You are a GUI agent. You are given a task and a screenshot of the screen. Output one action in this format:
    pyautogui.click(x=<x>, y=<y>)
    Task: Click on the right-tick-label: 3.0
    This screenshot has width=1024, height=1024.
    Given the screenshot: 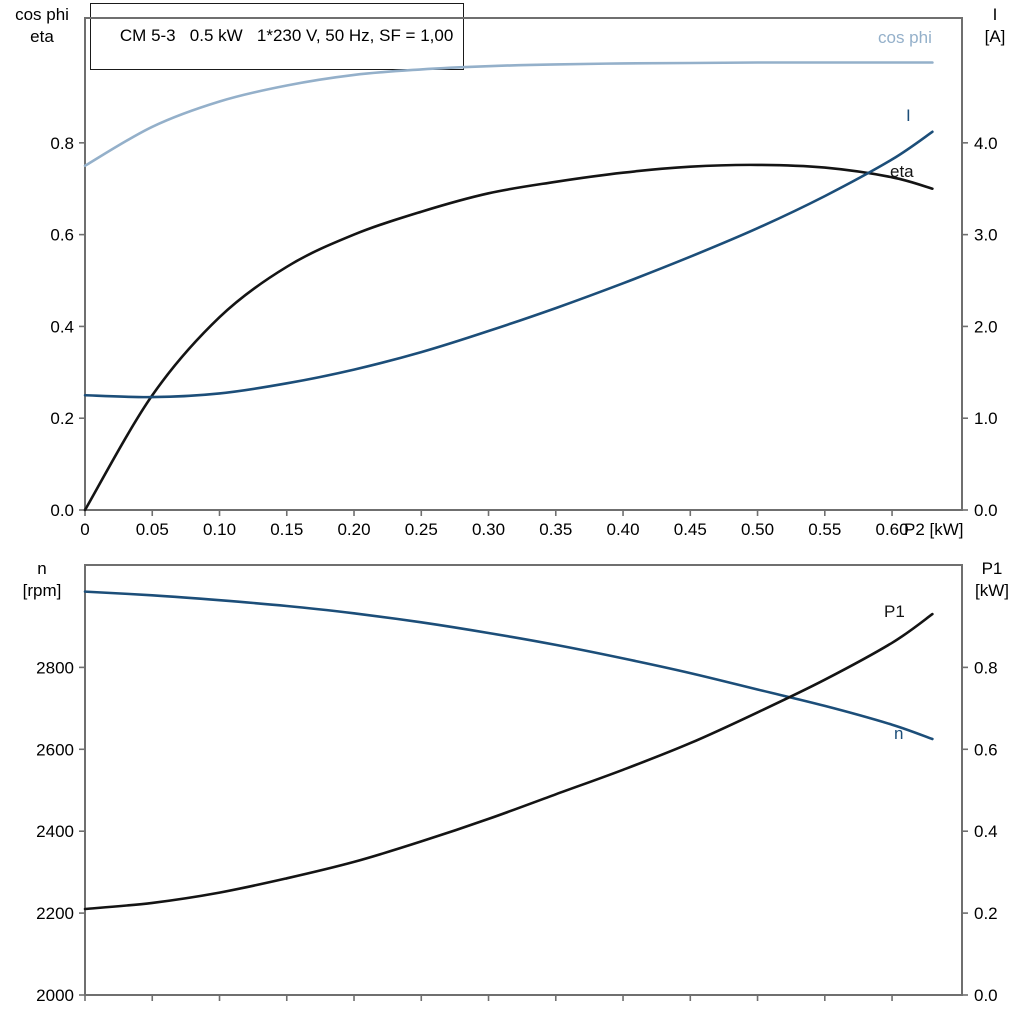 What is the action you would take?
    pyautogui.click(x=986, y=235)
    